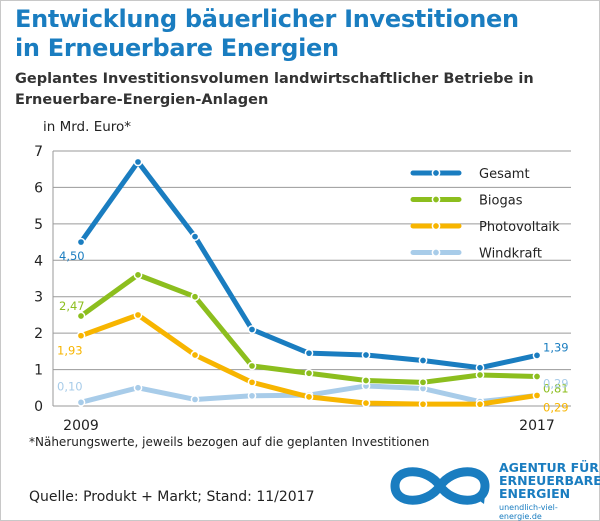 This screenshot has width=600, height=521. What do you see at coordinates (87, 127) in the screenshot?
I see `y-axis-unit-label: in Mrd. Euro*` at bounding box center [87, 127].